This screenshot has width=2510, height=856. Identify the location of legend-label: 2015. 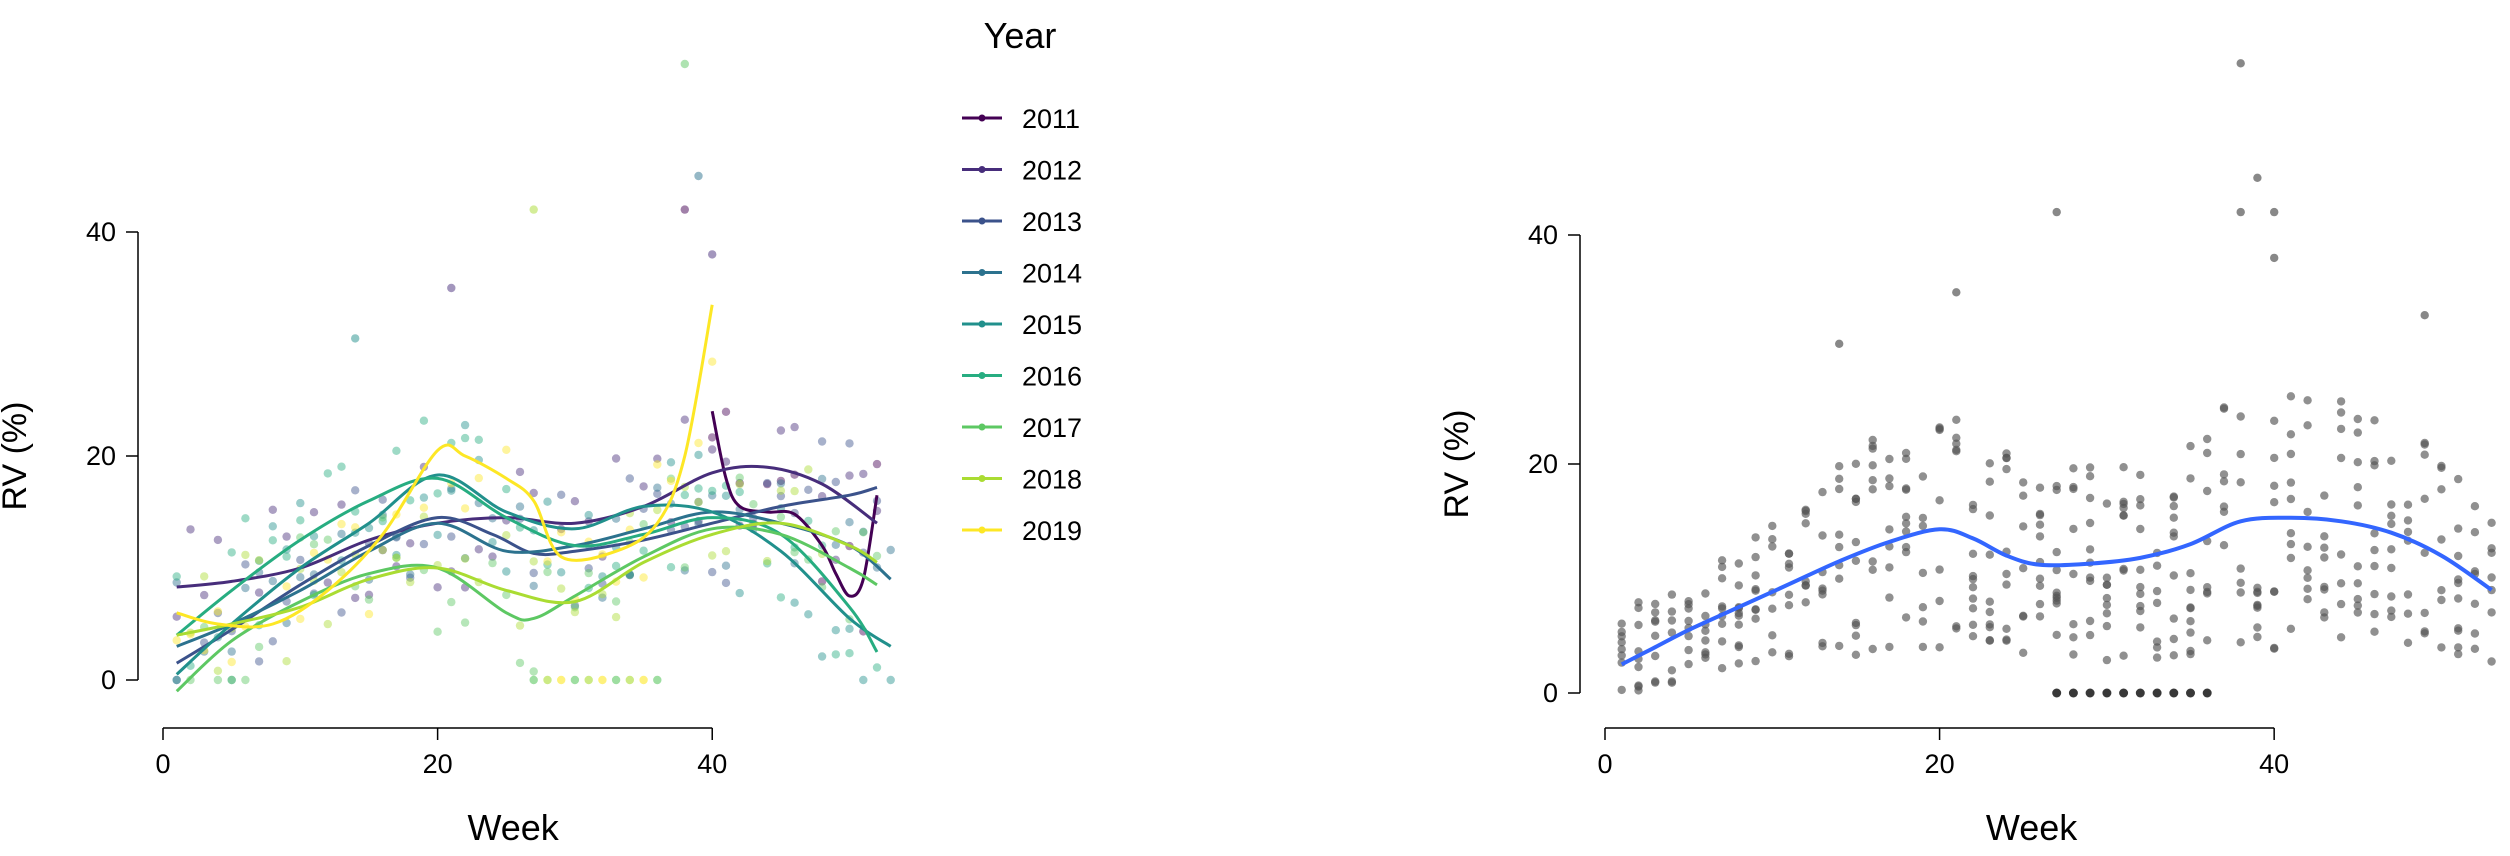
(1052, 325).